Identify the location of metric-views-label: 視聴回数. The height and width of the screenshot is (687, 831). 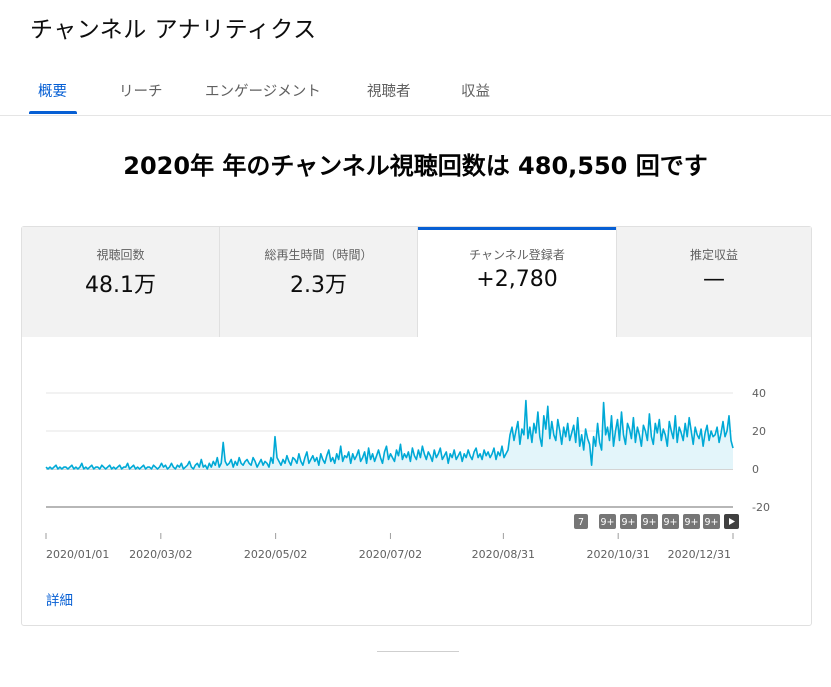
(120, 255).